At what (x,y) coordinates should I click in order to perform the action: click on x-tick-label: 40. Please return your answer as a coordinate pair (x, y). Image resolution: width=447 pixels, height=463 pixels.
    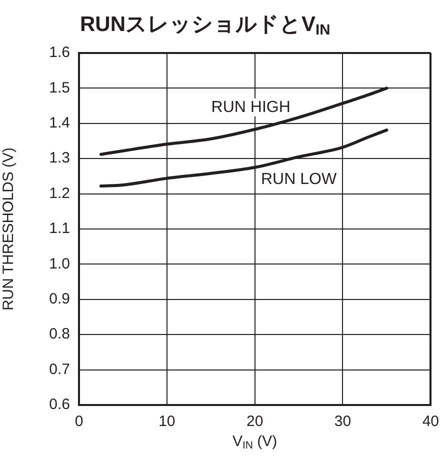
    Looking at the image, I should click on (430, 421).